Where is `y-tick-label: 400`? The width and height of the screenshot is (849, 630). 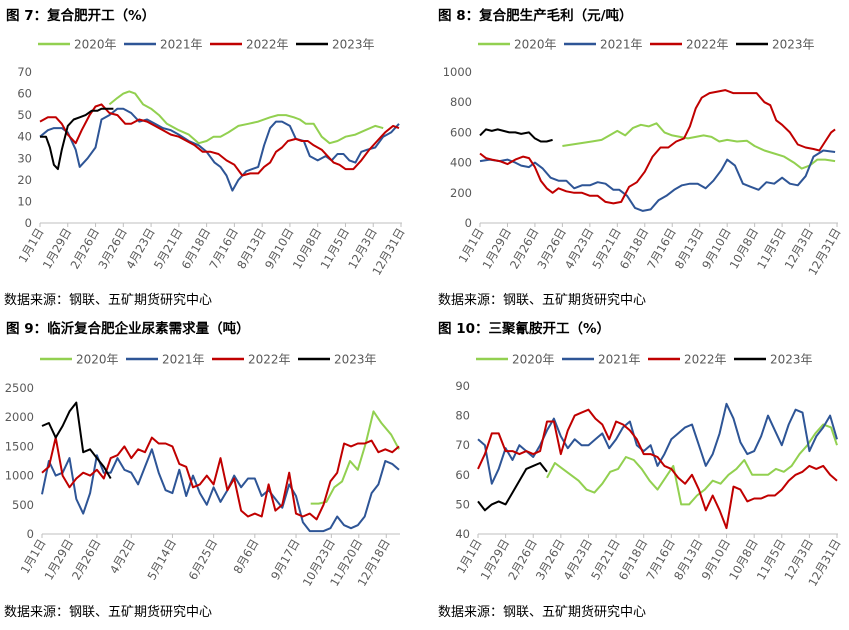
y-tick-label: 400 is located at coordinates (461, 163).